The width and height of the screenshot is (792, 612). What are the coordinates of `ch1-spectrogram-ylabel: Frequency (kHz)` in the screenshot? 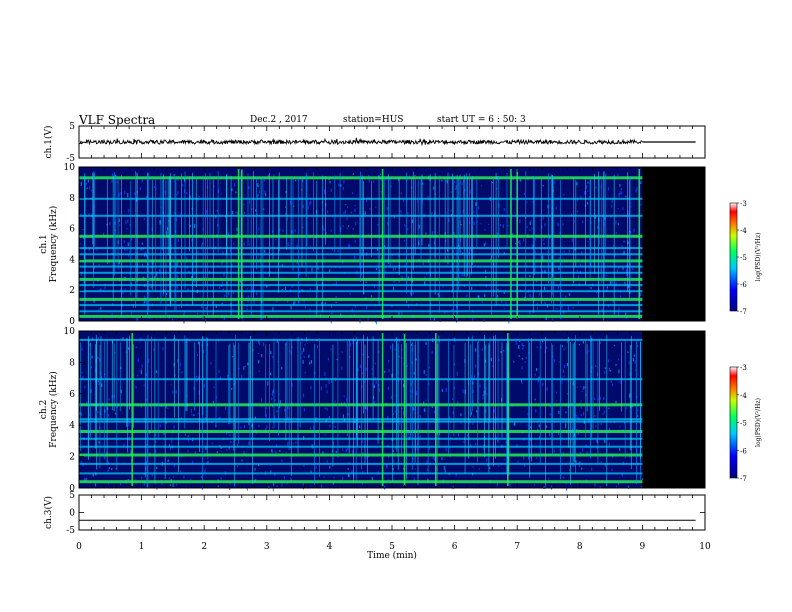 It's located at (53, 244).